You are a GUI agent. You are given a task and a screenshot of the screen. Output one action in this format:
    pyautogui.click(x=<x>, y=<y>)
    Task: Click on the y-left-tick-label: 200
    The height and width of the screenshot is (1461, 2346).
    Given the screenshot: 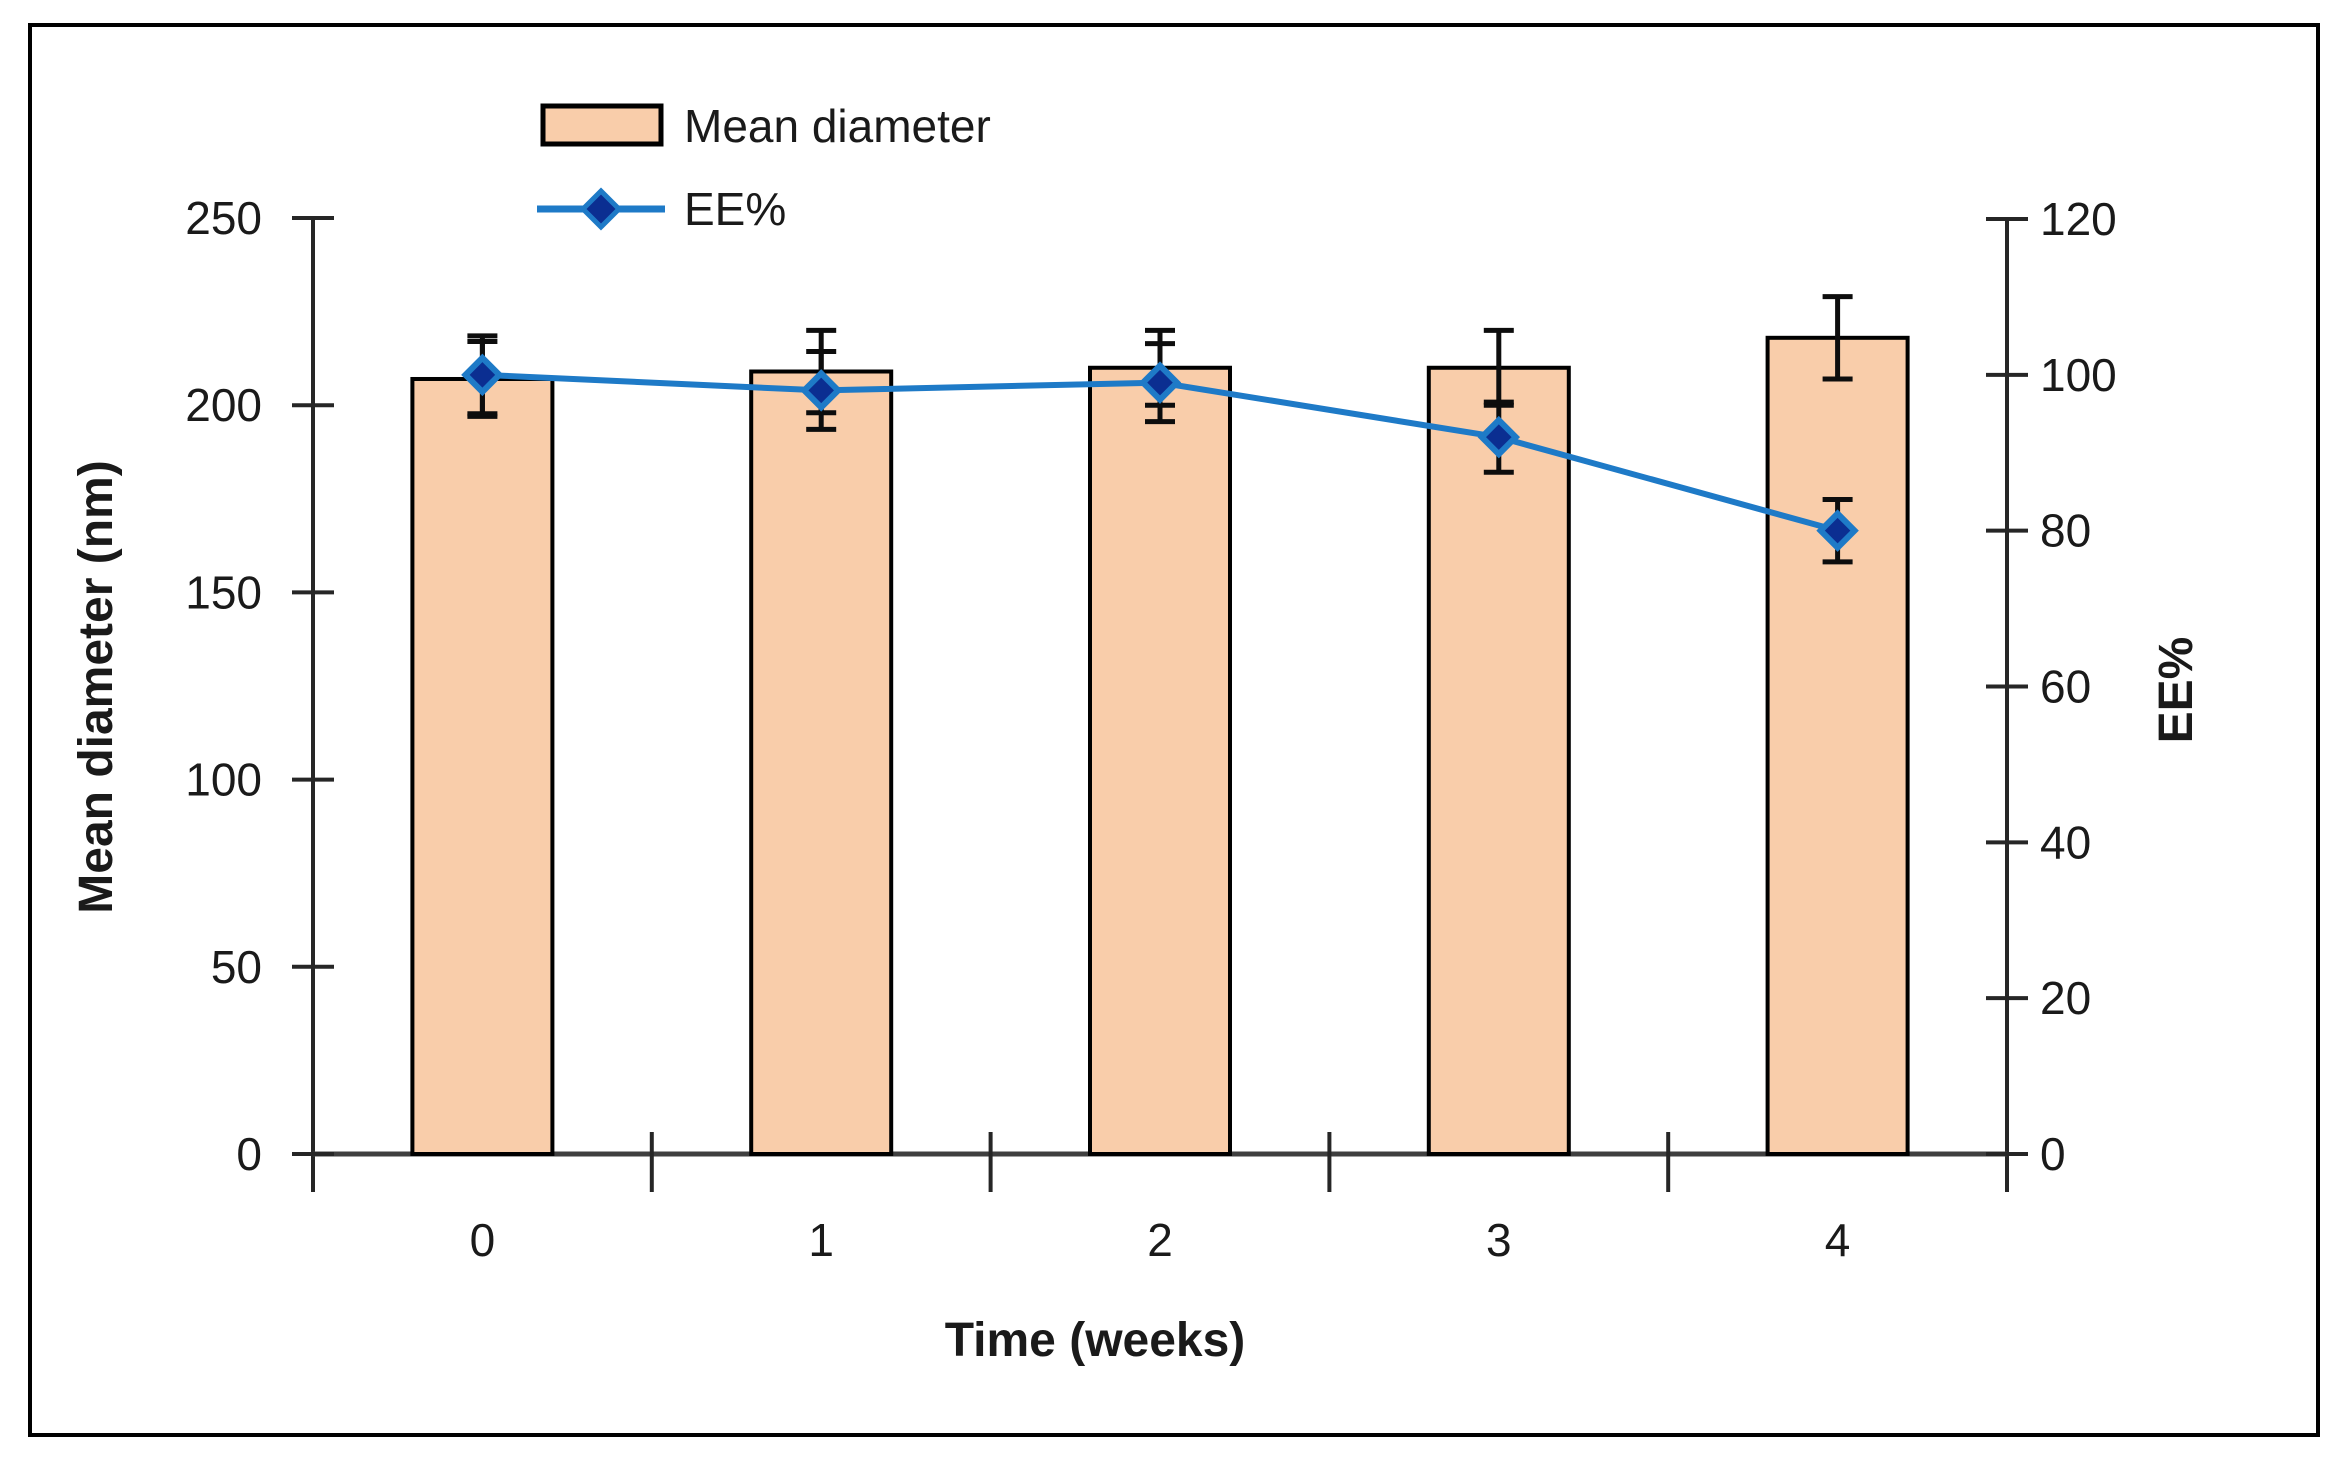 What is the action you would take?
    pyautogui.click(x=223, y=405)
    